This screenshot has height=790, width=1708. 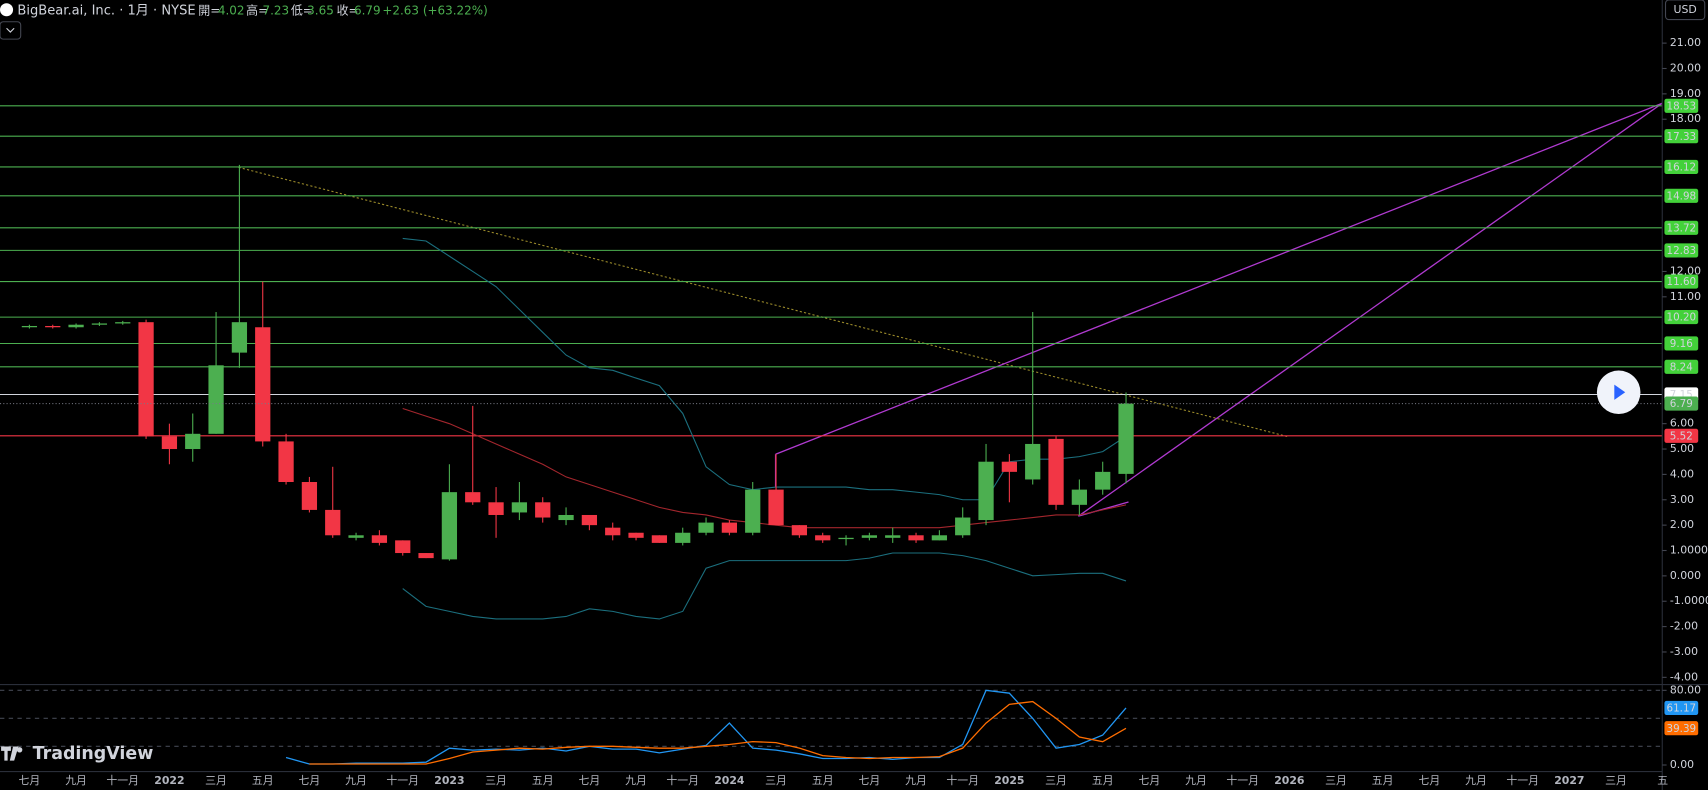 I want to click on oscillator-value-label: 61.17, so click(x=1682, y=708).